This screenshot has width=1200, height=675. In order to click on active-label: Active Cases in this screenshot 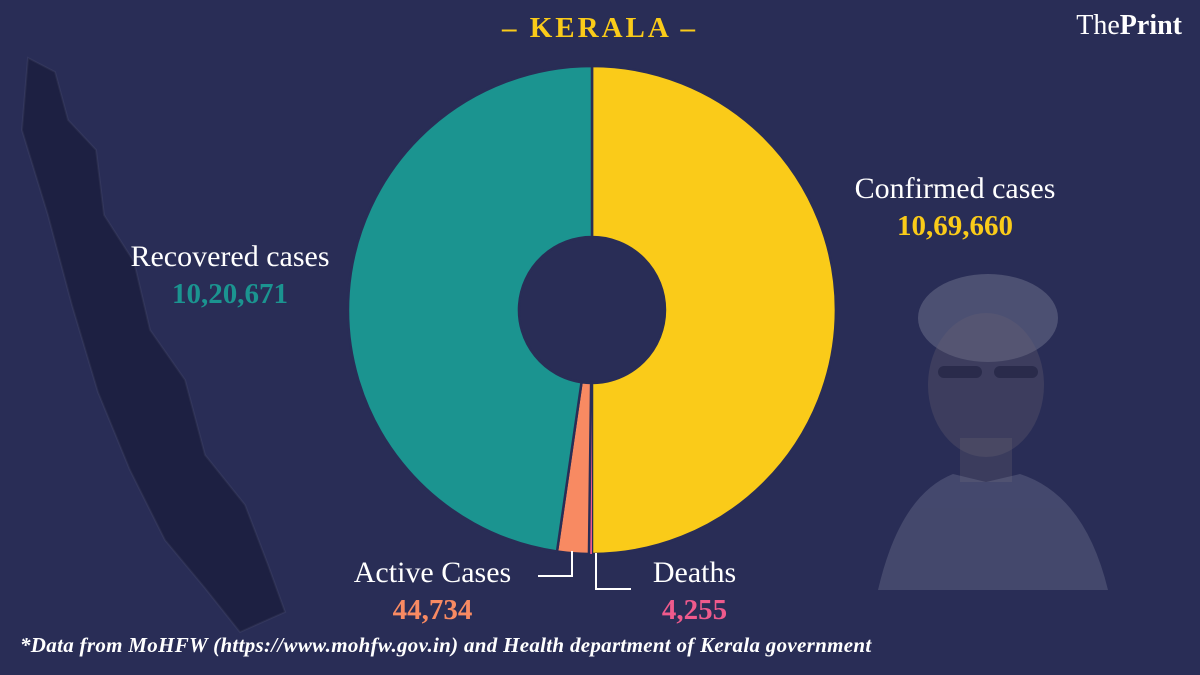, I will do `click(432, 572)`.